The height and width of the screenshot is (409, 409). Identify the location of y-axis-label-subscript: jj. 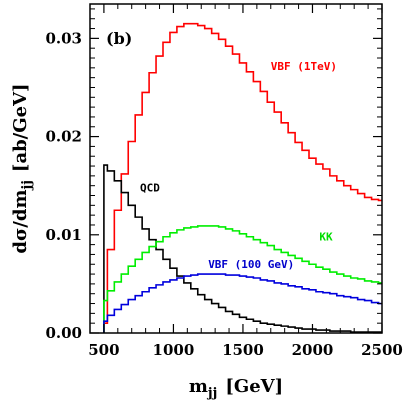
(27, 185).